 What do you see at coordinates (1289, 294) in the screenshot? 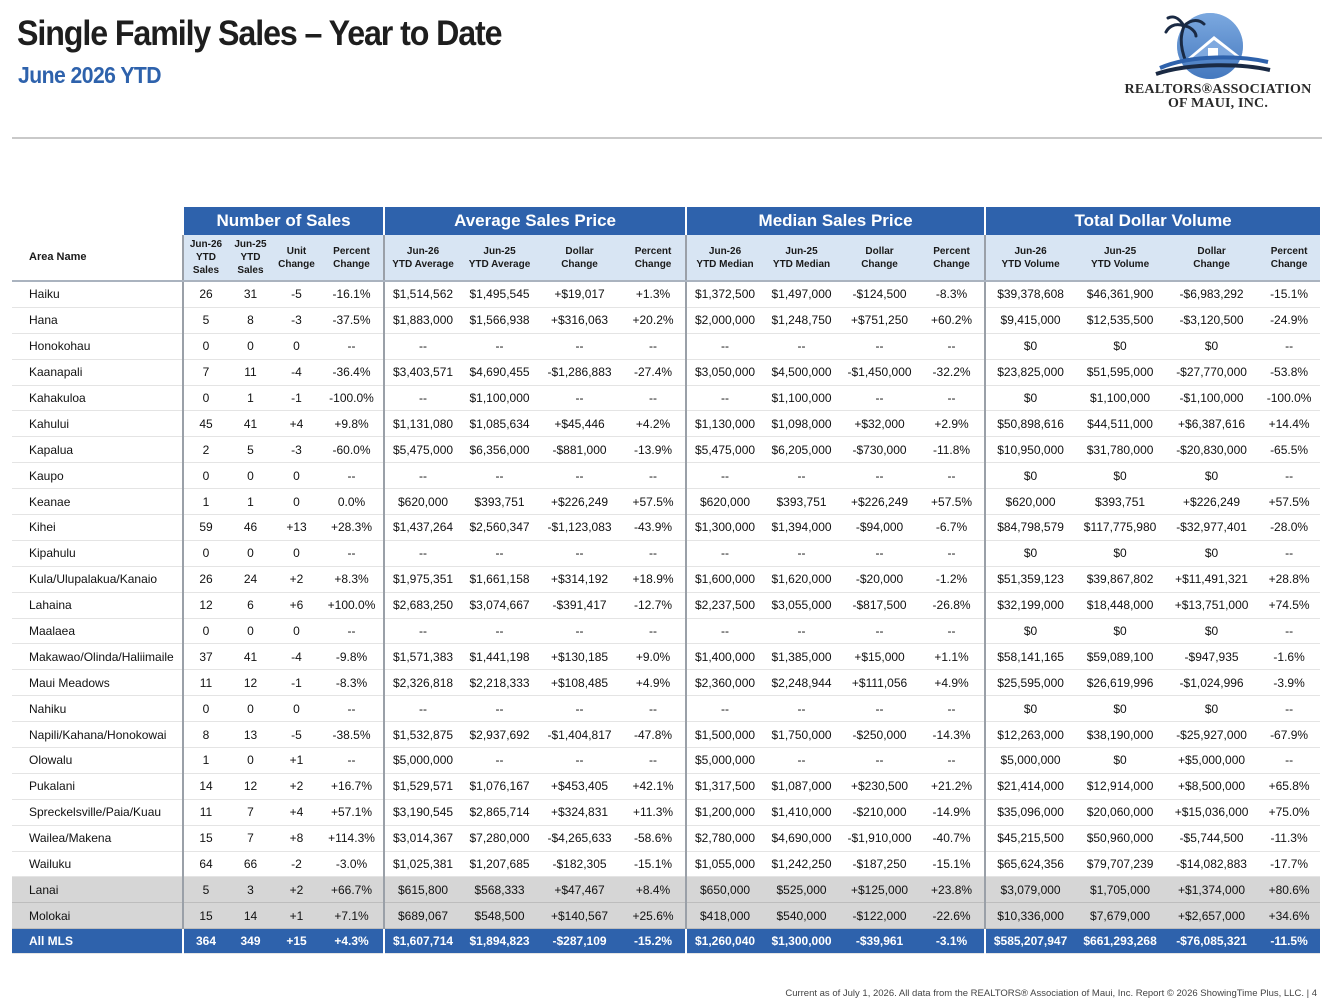
I see `table-cell: -15.1%` at bounding box center [1289, 294].